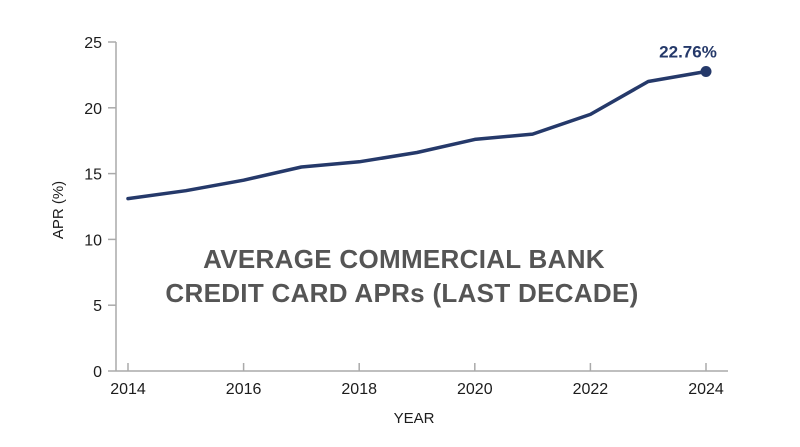 This screenshot has width=800, height=447. What do you see at coordinates (93, 43) in the screenshot?
I see `y-tick-label: 25` at bounding box center [93, 43].